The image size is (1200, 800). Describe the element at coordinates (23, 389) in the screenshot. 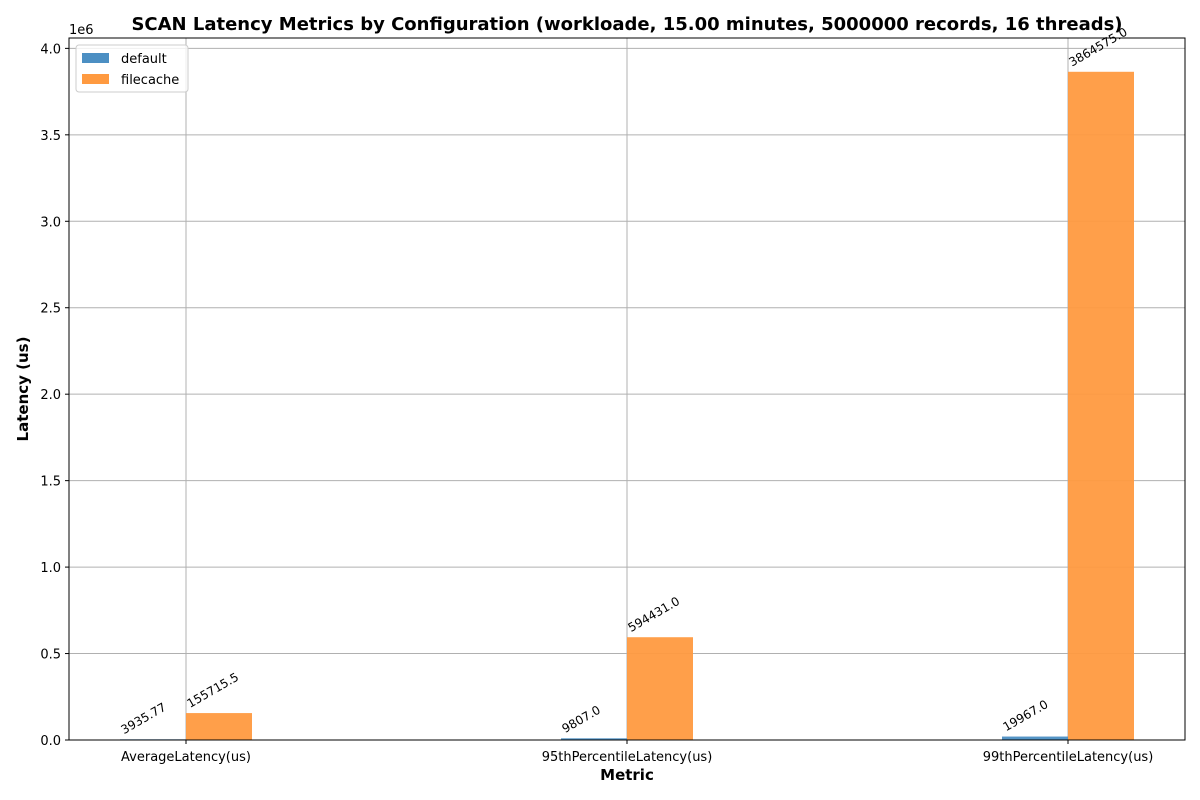

I see `y-axis-label: Latency (us)` at that location.